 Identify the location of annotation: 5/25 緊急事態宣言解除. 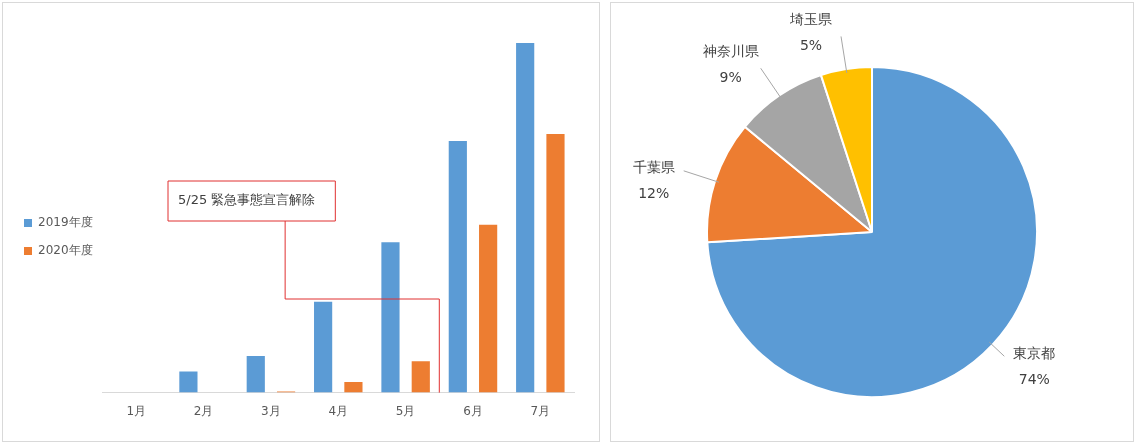
(247, 200).